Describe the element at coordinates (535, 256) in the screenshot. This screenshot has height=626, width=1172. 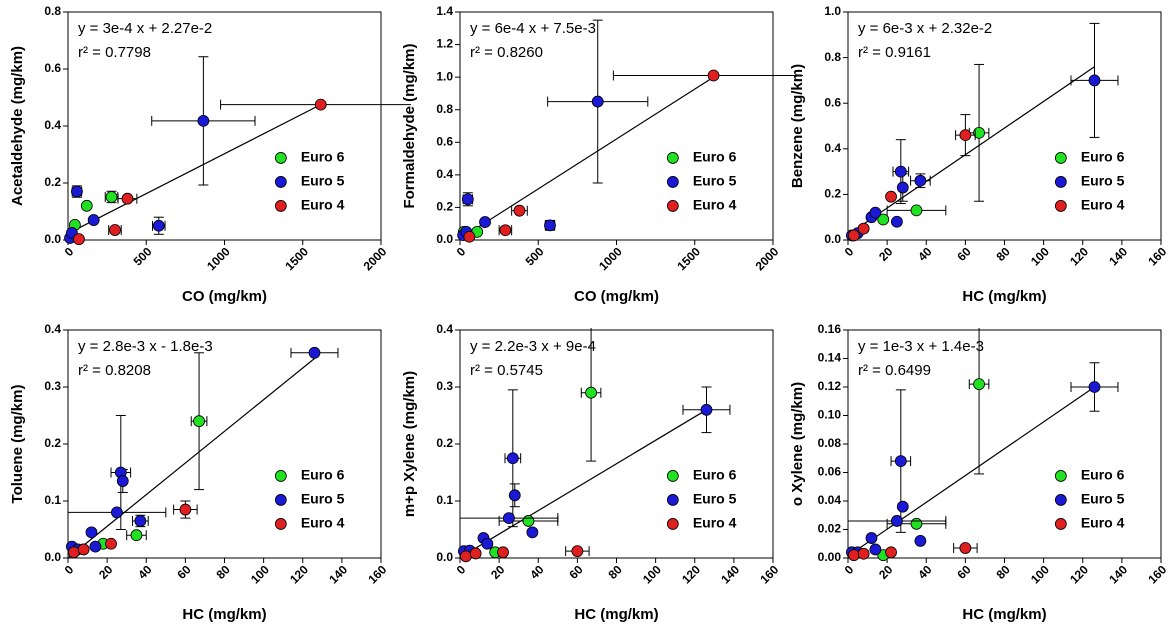
I see `x-tick-label: 500` at that location.